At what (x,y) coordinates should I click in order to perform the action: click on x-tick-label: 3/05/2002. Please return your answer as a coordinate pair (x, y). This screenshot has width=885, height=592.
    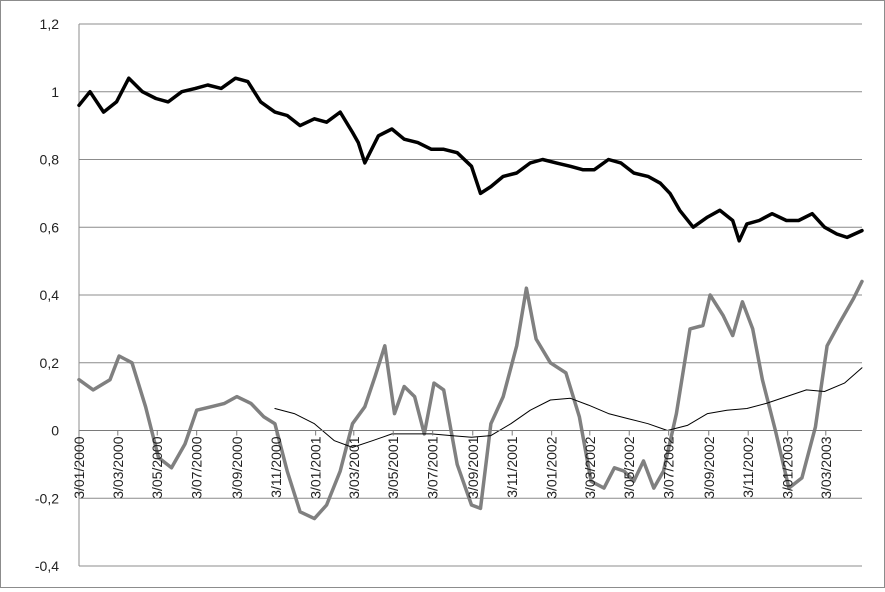
    Looking at the image, I should click on (629, 467).